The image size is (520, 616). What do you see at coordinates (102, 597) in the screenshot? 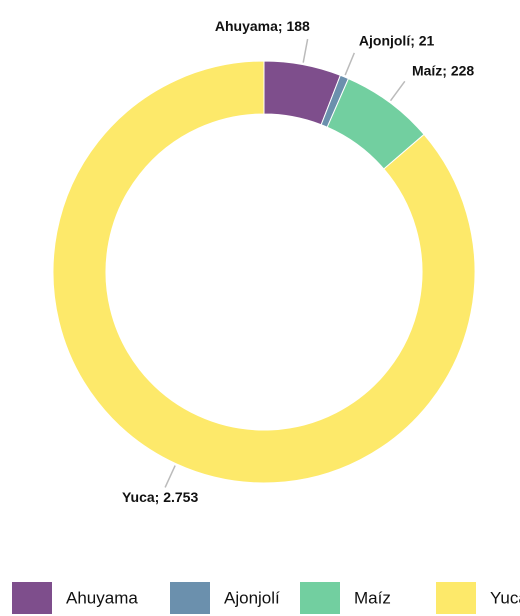
I see `legend-label: Ahuyama` at bounding box center [102, 597].